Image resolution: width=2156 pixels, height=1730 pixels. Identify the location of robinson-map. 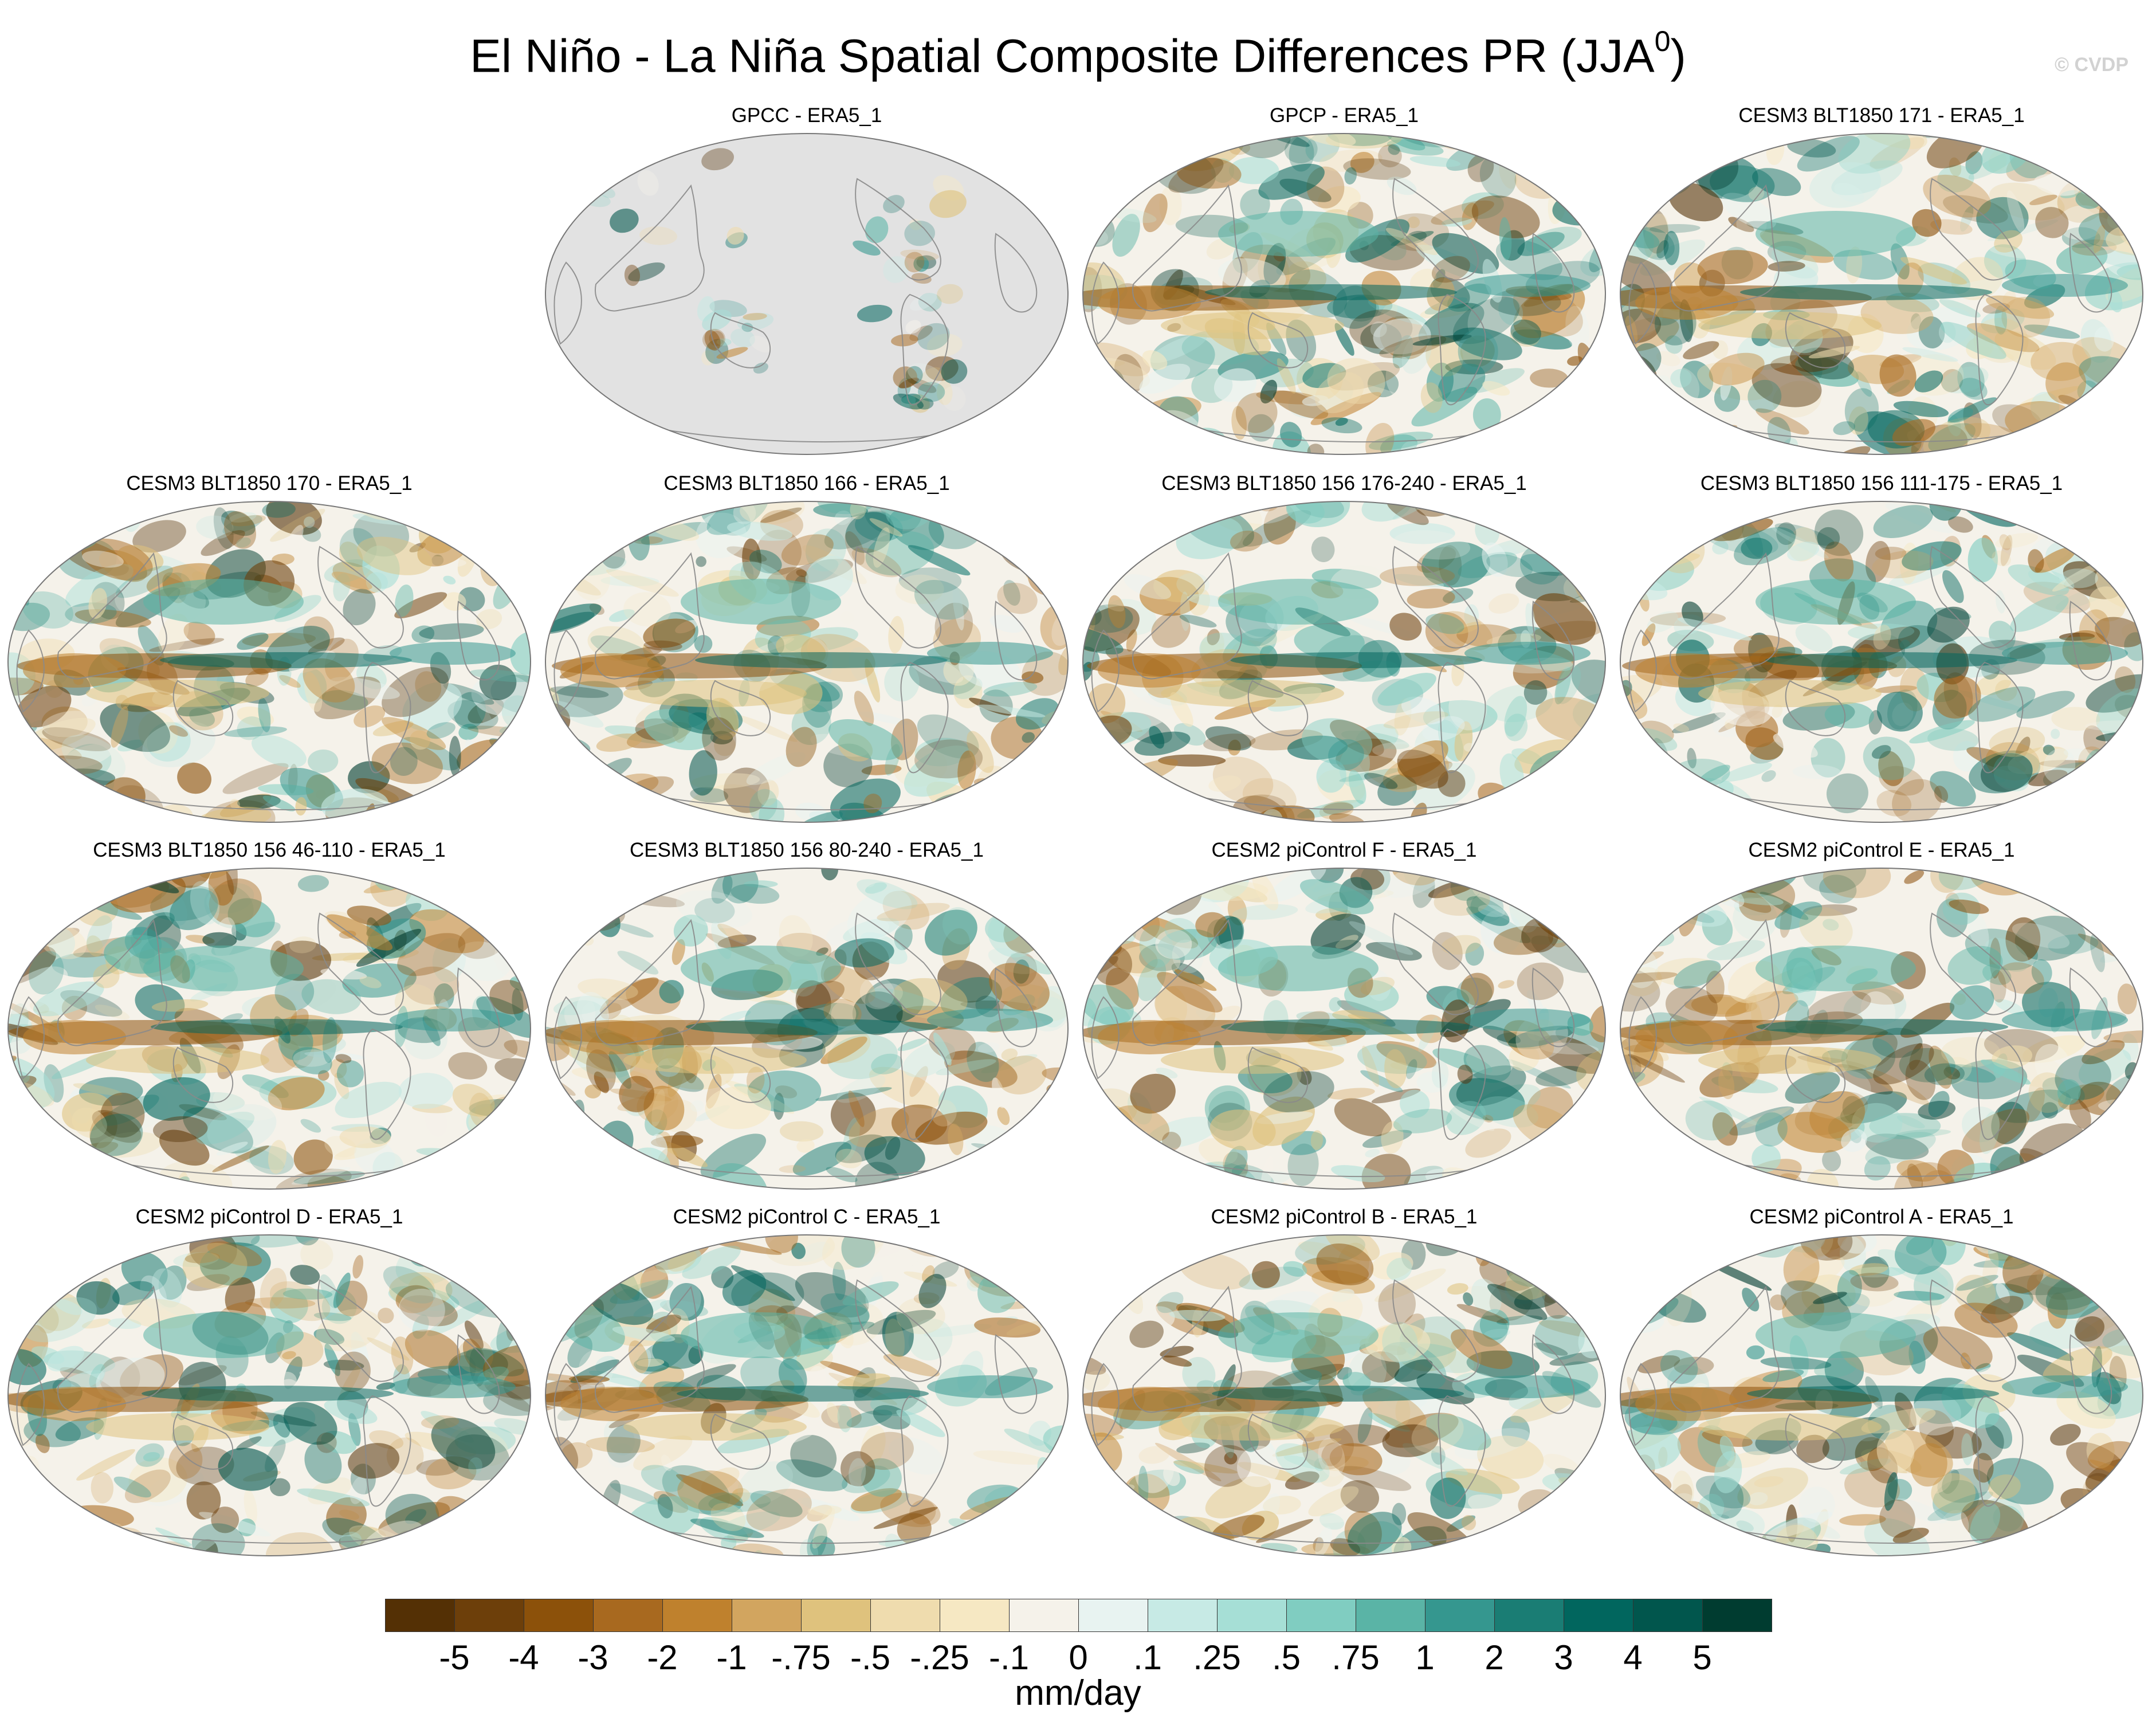
(1881, 1395).